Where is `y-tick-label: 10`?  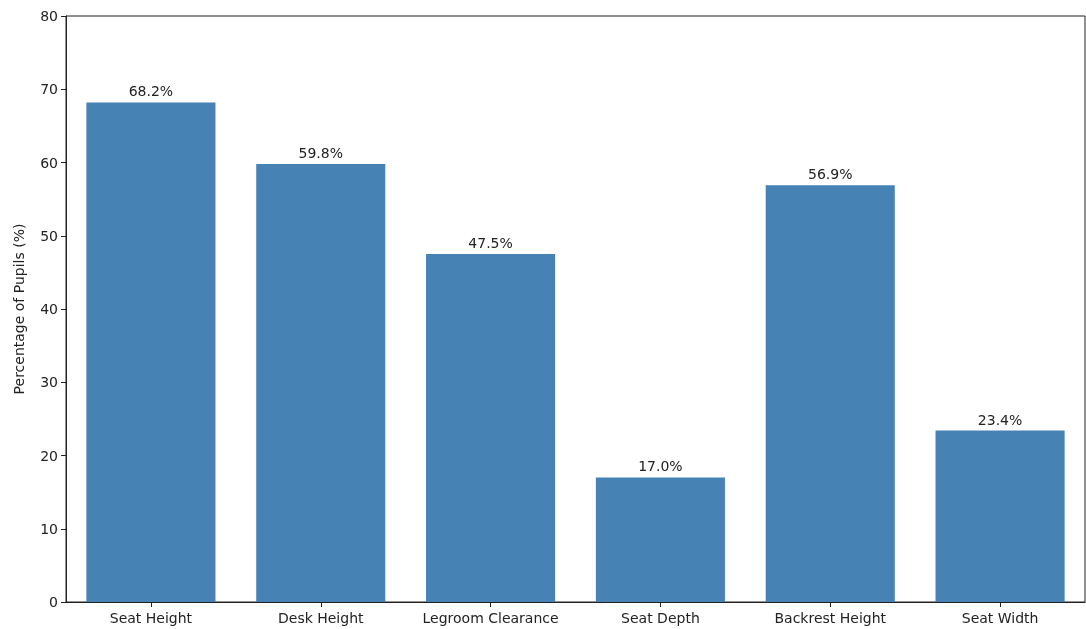
y-tick-label: 10 is located at coordinates (49, 528).